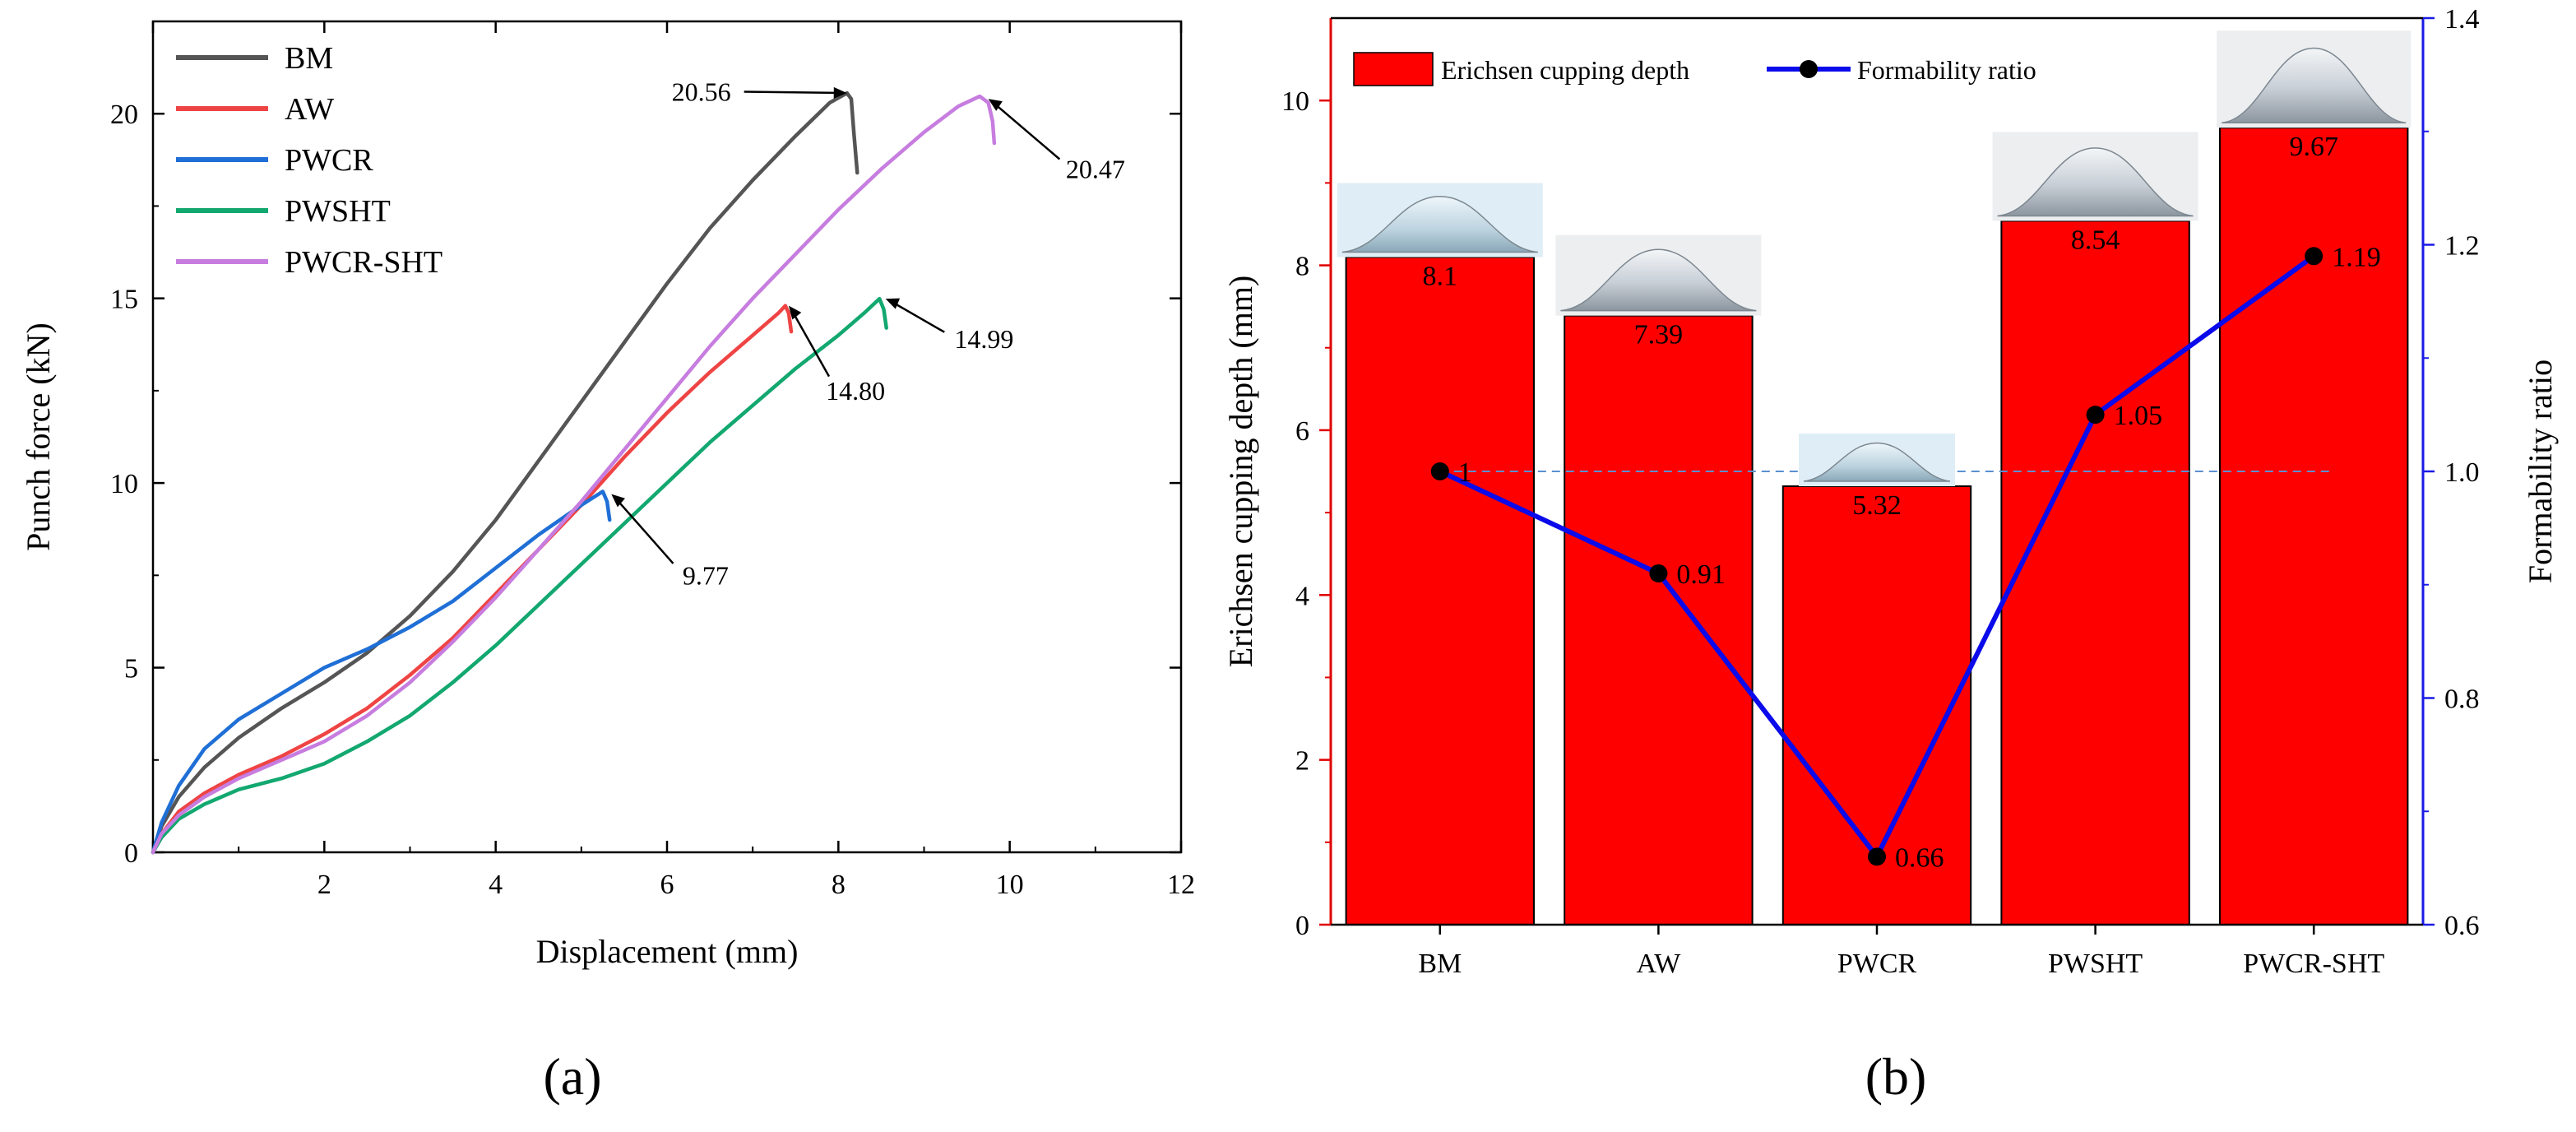 The height and width of the screenshot is (1132, 2576). I want to click on bar-value-label: 8.1, so click(1440, 277).